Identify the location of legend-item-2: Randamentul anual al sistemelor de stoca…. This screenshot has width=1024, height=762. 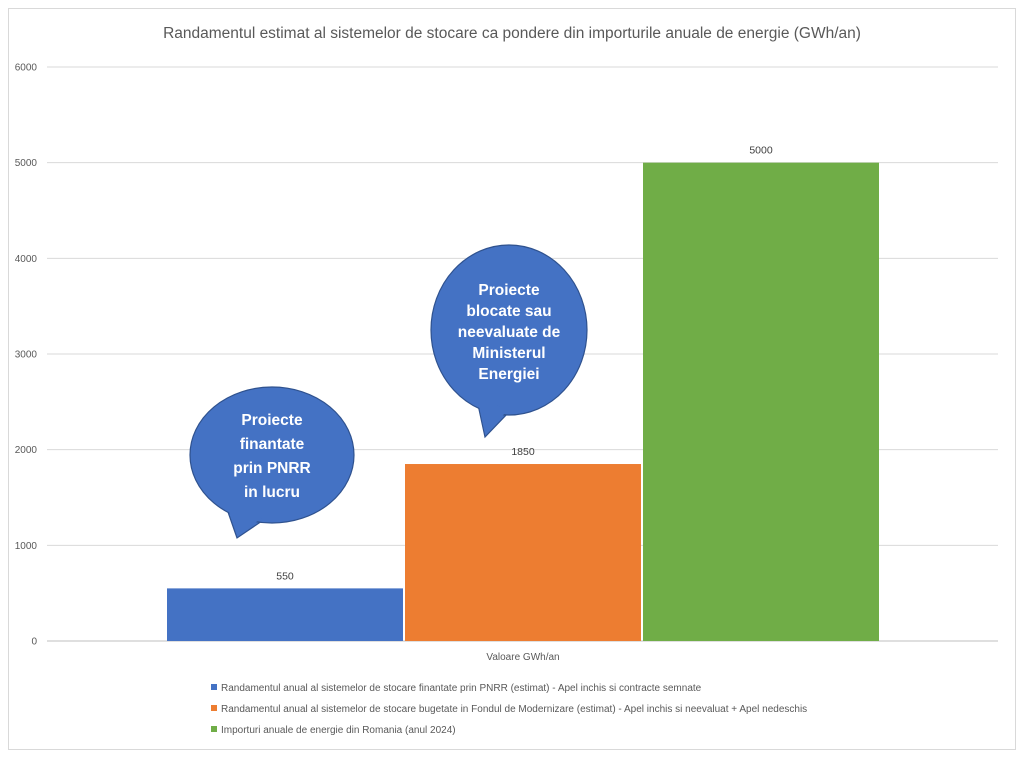
(509, 709).